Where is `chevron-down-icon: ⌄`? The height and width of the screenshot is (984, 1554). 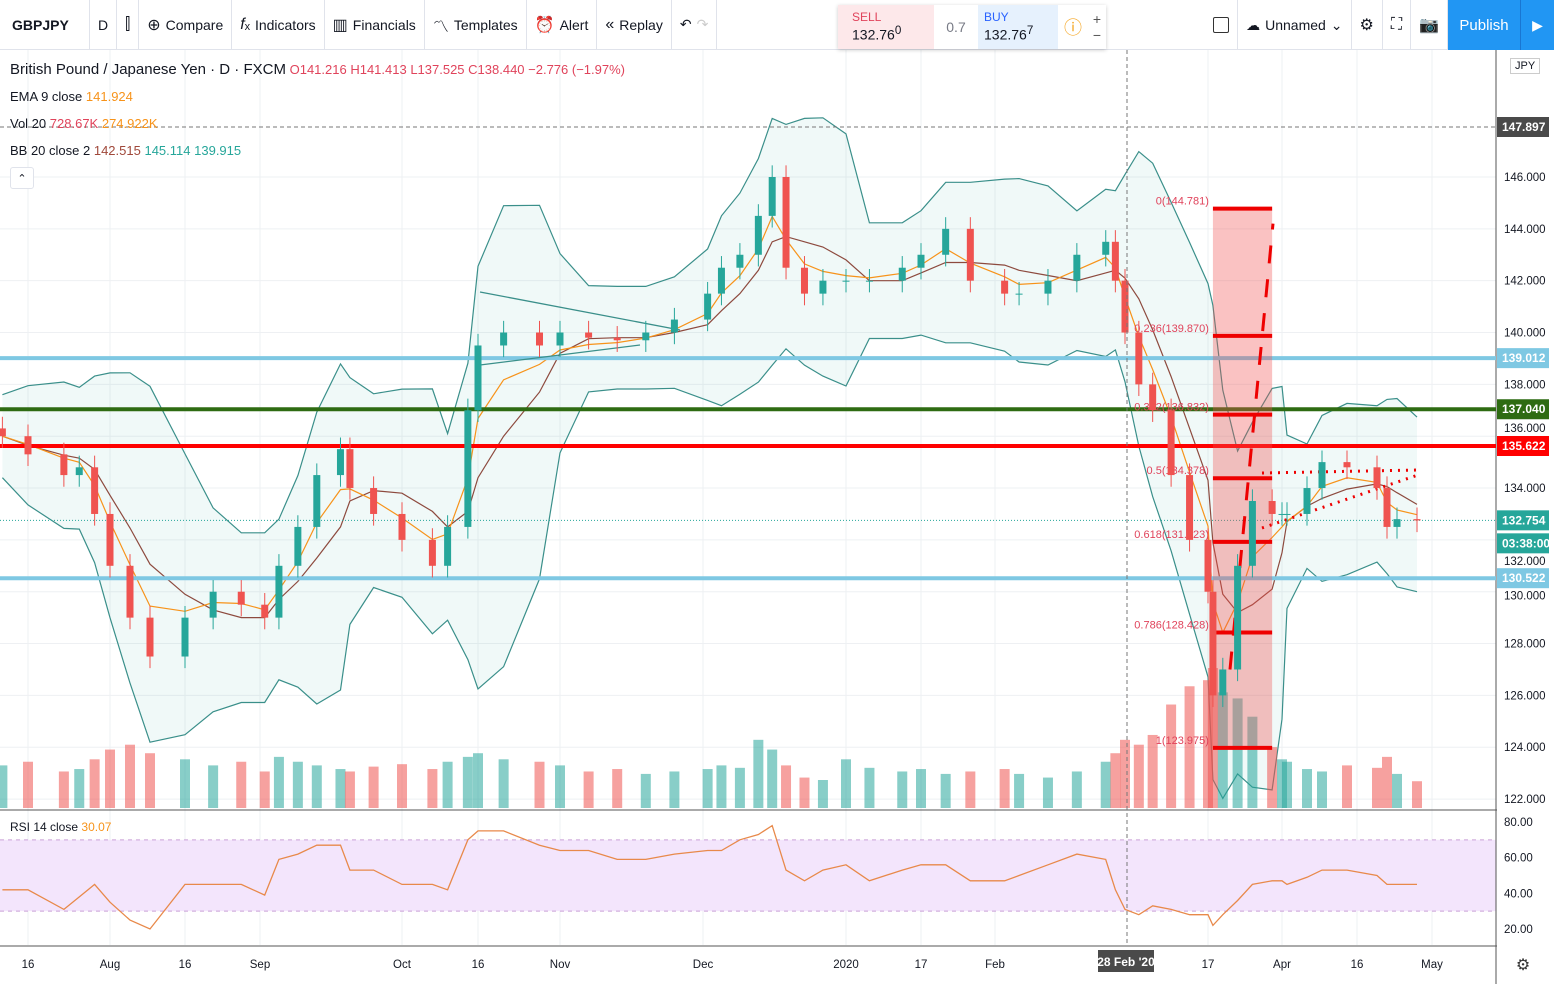
chevron-down-icon: ⌄ is located at coordinates (1336, 24).